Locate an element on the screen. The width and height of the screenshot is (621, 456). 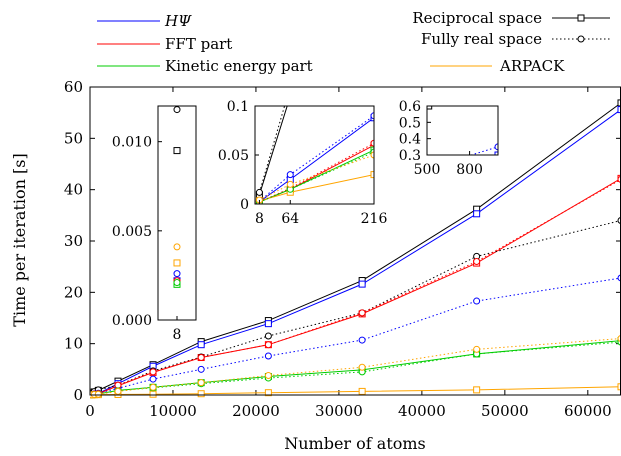
y-tick-label: 40 is located at coordinates (73, 190).